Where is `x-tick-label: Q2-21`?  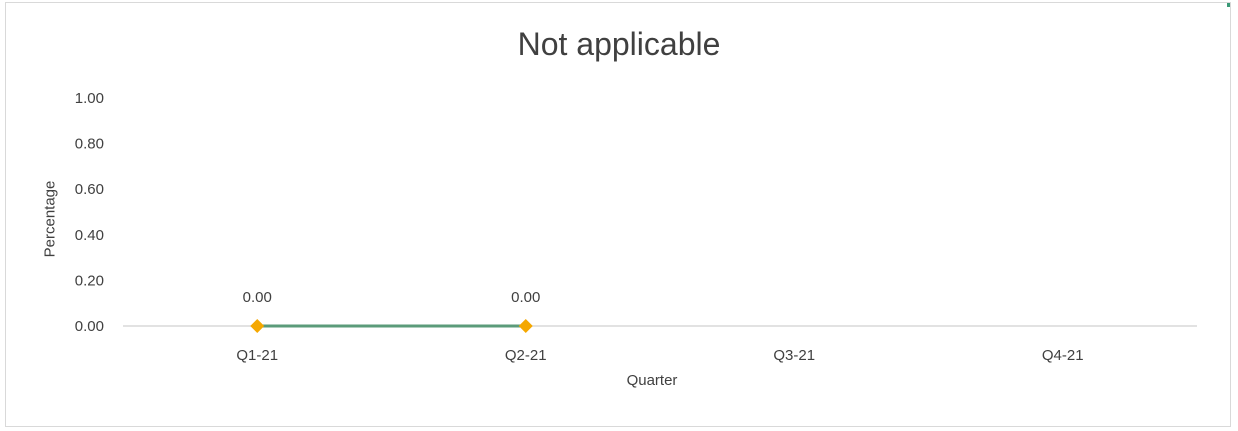 x-tick-label: Q2-21 is located at coordinates (526, 355).